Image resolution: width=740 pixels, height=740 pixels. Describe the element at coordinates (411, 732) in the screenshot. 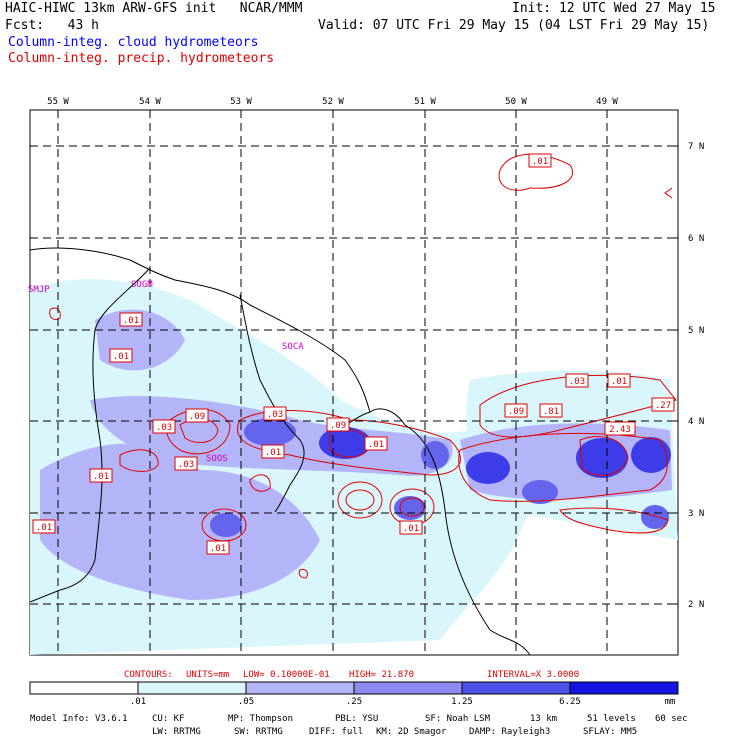

I see `model-info-item: KM: 2D Smagor` at that location.